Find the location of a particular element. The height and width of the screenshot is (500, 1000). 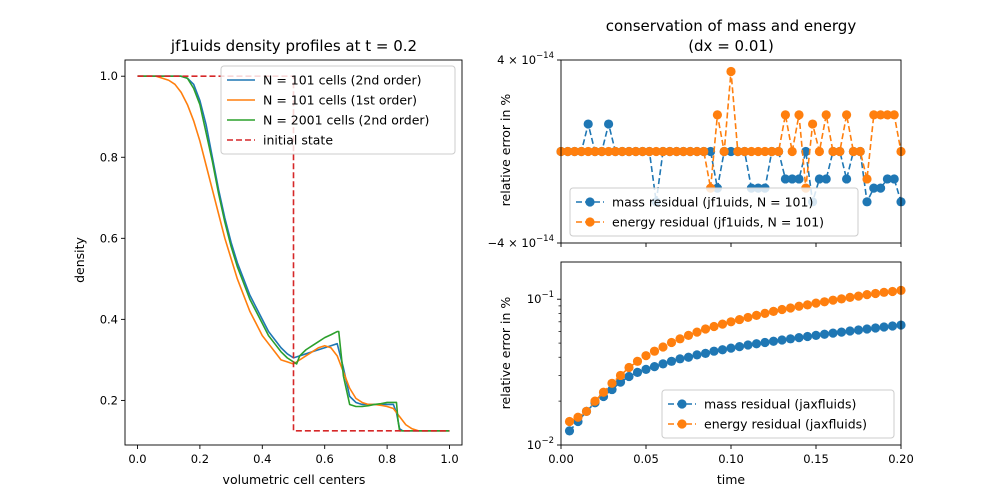

jaxfluids-y-tick-label-0: 10−1 is located at coordinates (540, 298).